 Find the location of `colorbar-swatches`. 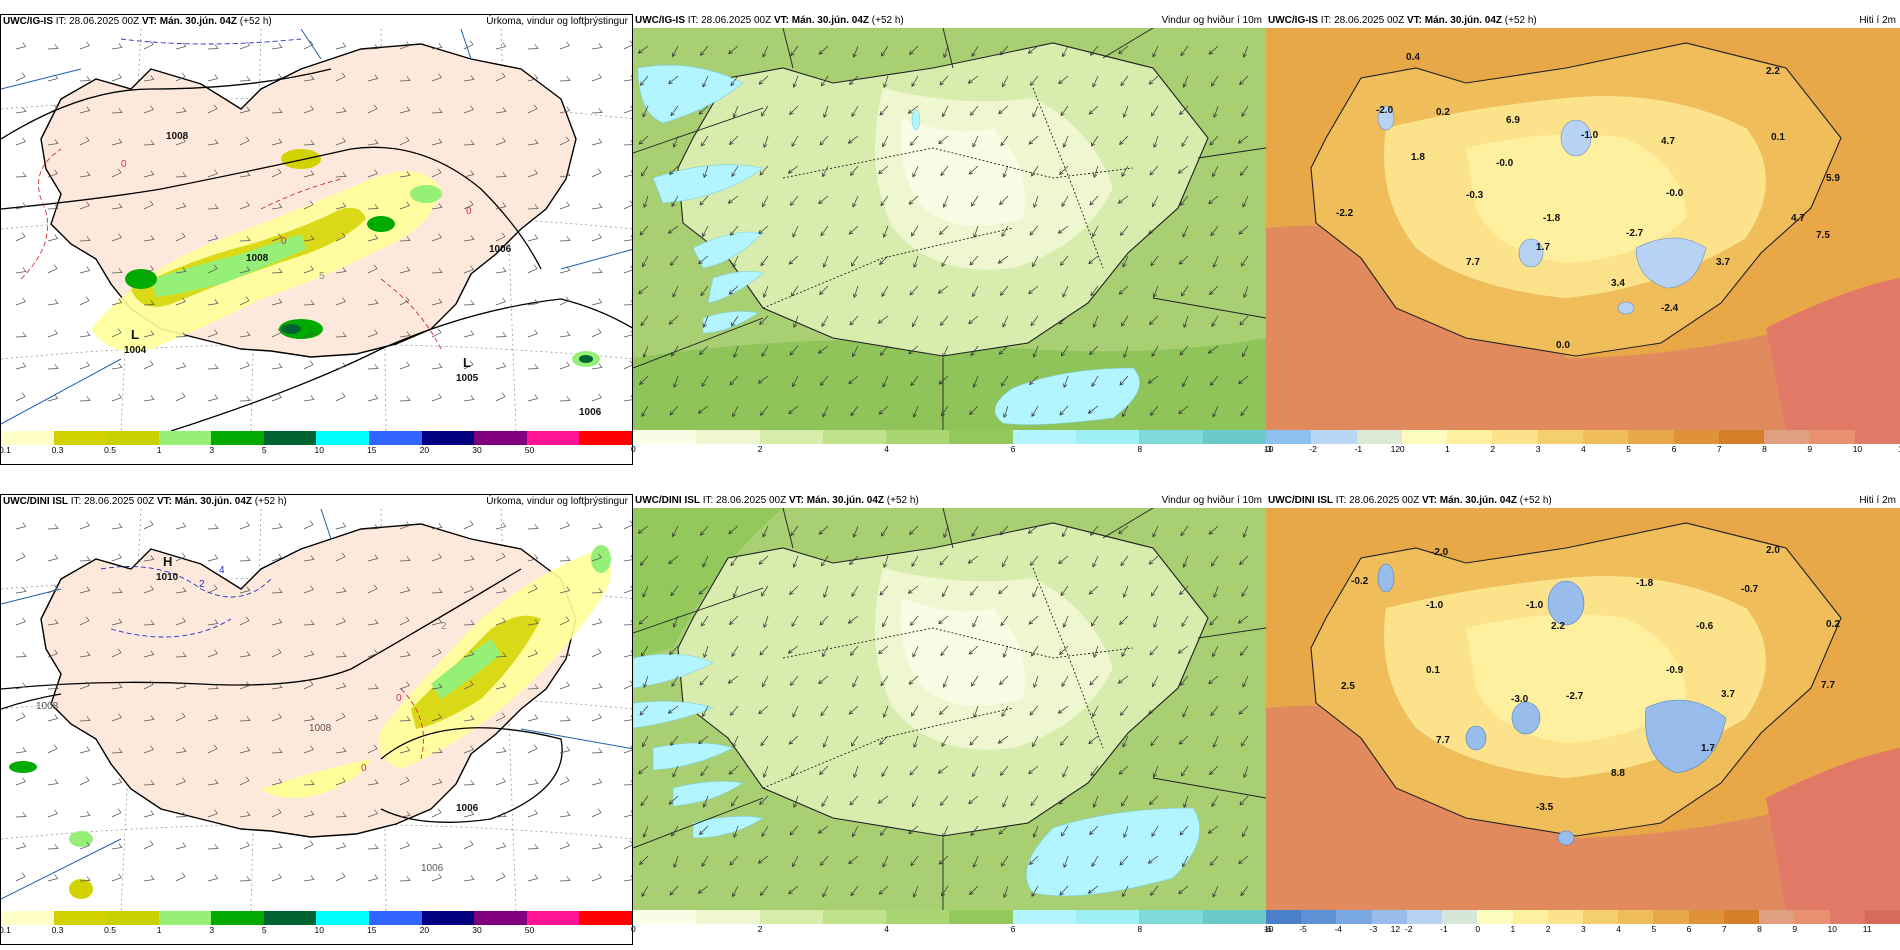

colorbar-swatches is located at coordinates (1583, 917).